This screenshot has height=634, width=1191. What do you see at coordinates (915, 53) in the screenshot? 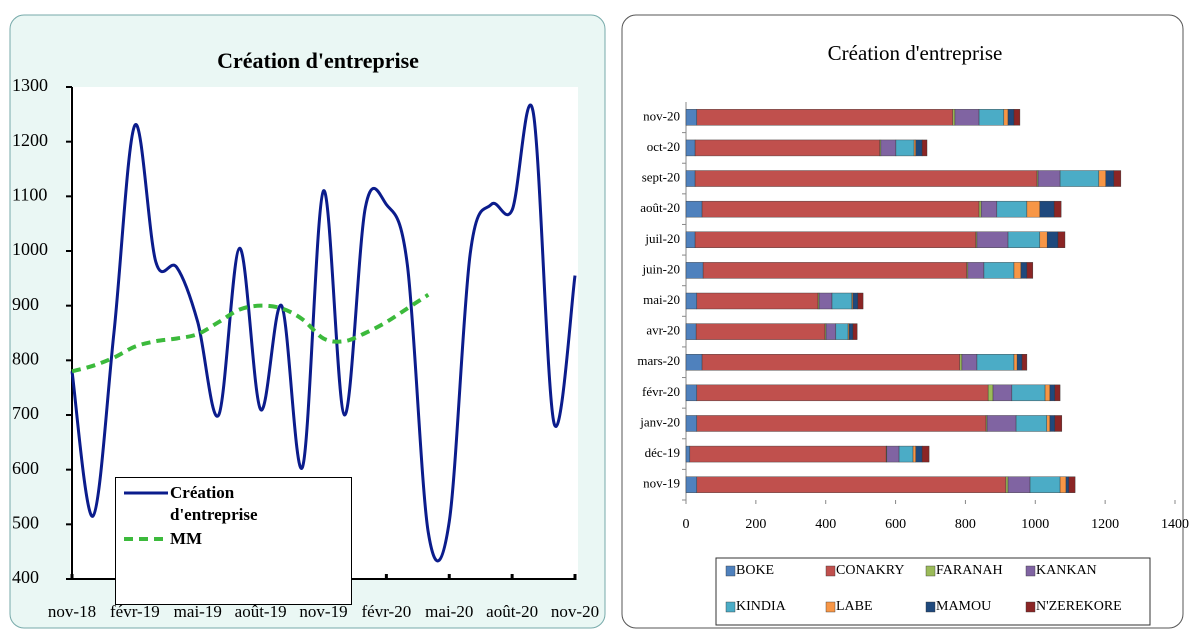
I see `right-title: Création d'entreprise` at bounding box center [915, 53].